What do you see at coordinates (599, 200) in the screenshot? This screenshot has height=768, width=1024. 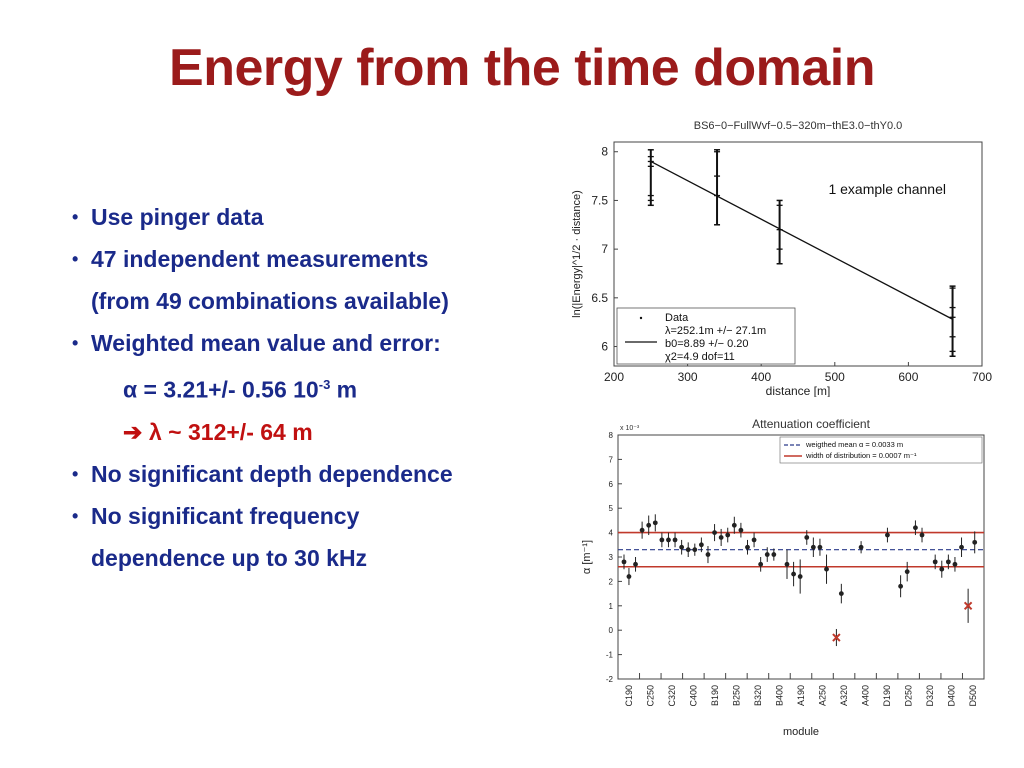 I see `y-tick-label: 7.5` at bounding box center [599, 200].